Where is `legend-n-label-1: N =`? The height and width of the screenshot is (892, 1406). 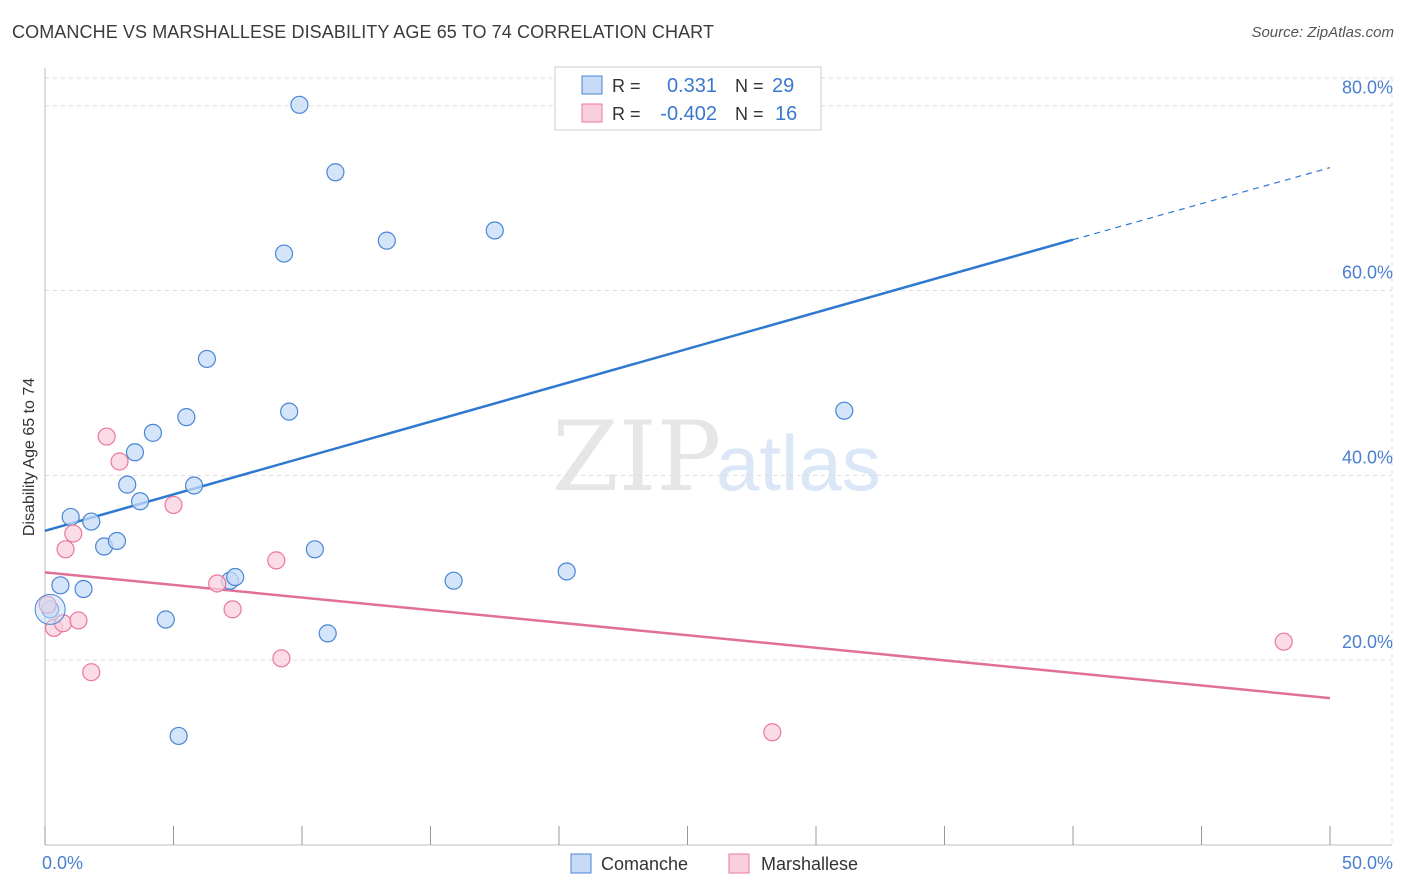
legend-n-label-1: N = is located at coordinates (749, 86).